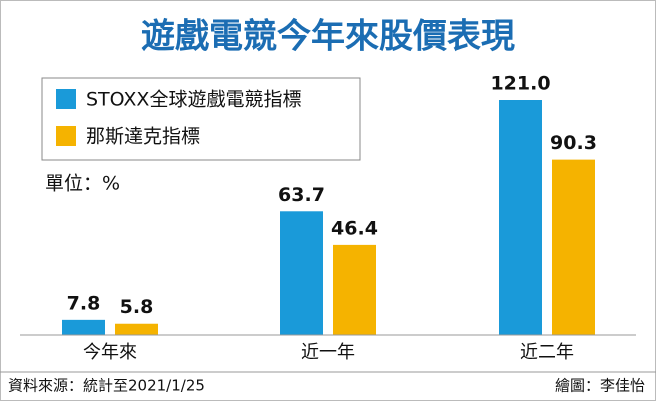  What do you see at coordinates (201, 119) in the screenshot?
I see `legend-box` at bounding box center [201, 119].